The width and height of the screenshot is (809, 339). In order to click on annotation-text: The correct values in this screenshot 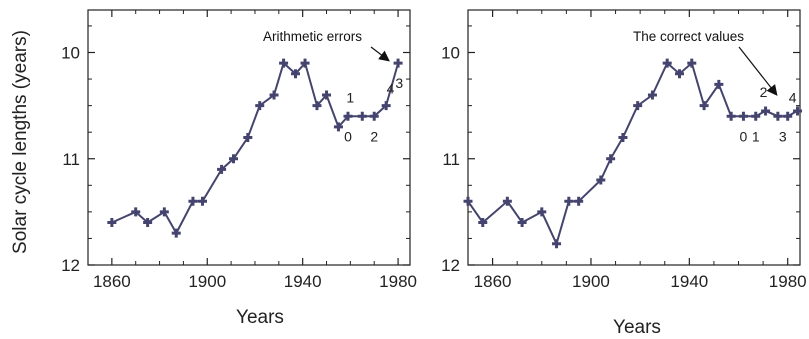, I will do `click(688, 36)`.